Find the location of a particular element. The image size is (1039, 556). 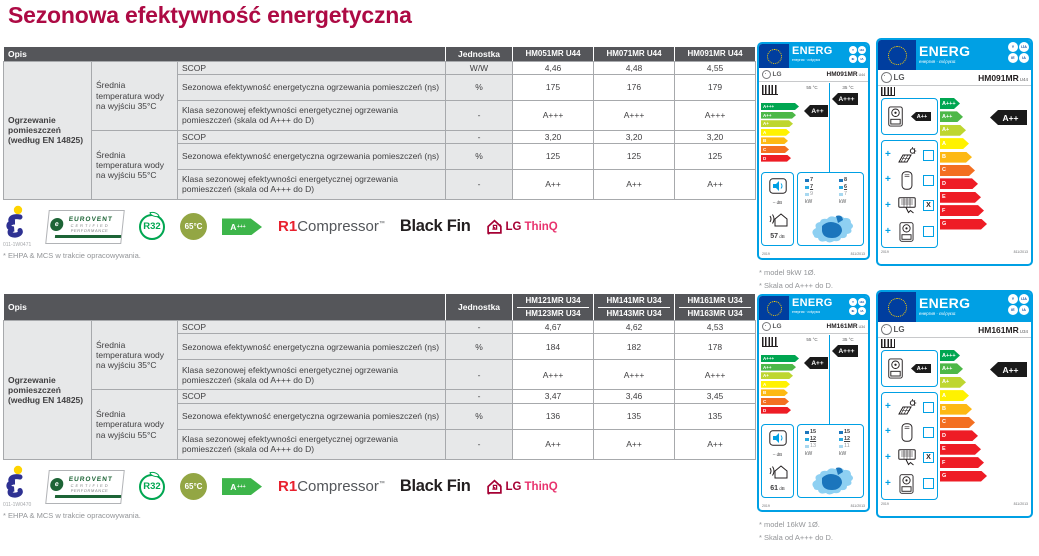

energ-word: ENERG is located at coordinates (945, 51).